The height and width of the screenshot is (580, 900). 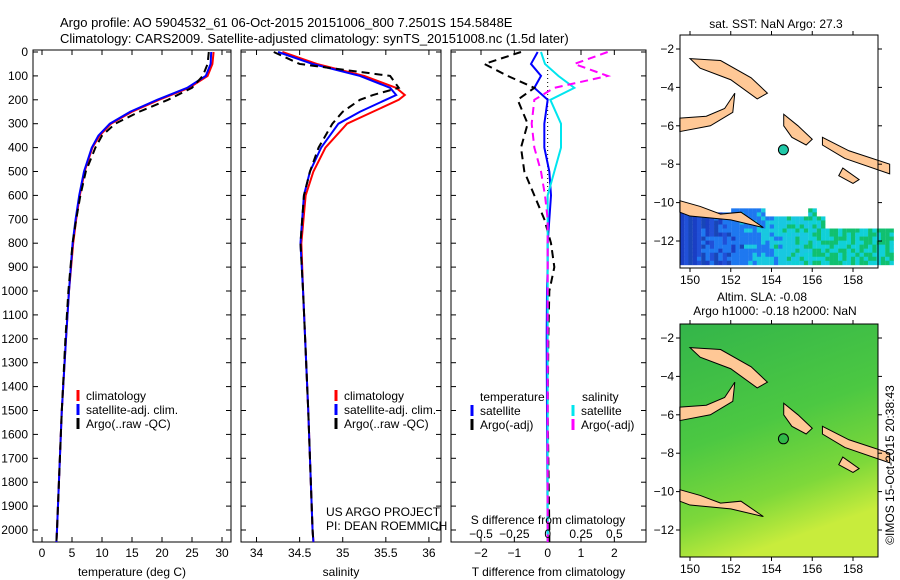 What do you see at coordinates (390, 410) in the screenshot?
I see `legend-label: satellite-adj. clim.` at bounding box center [390, 410].